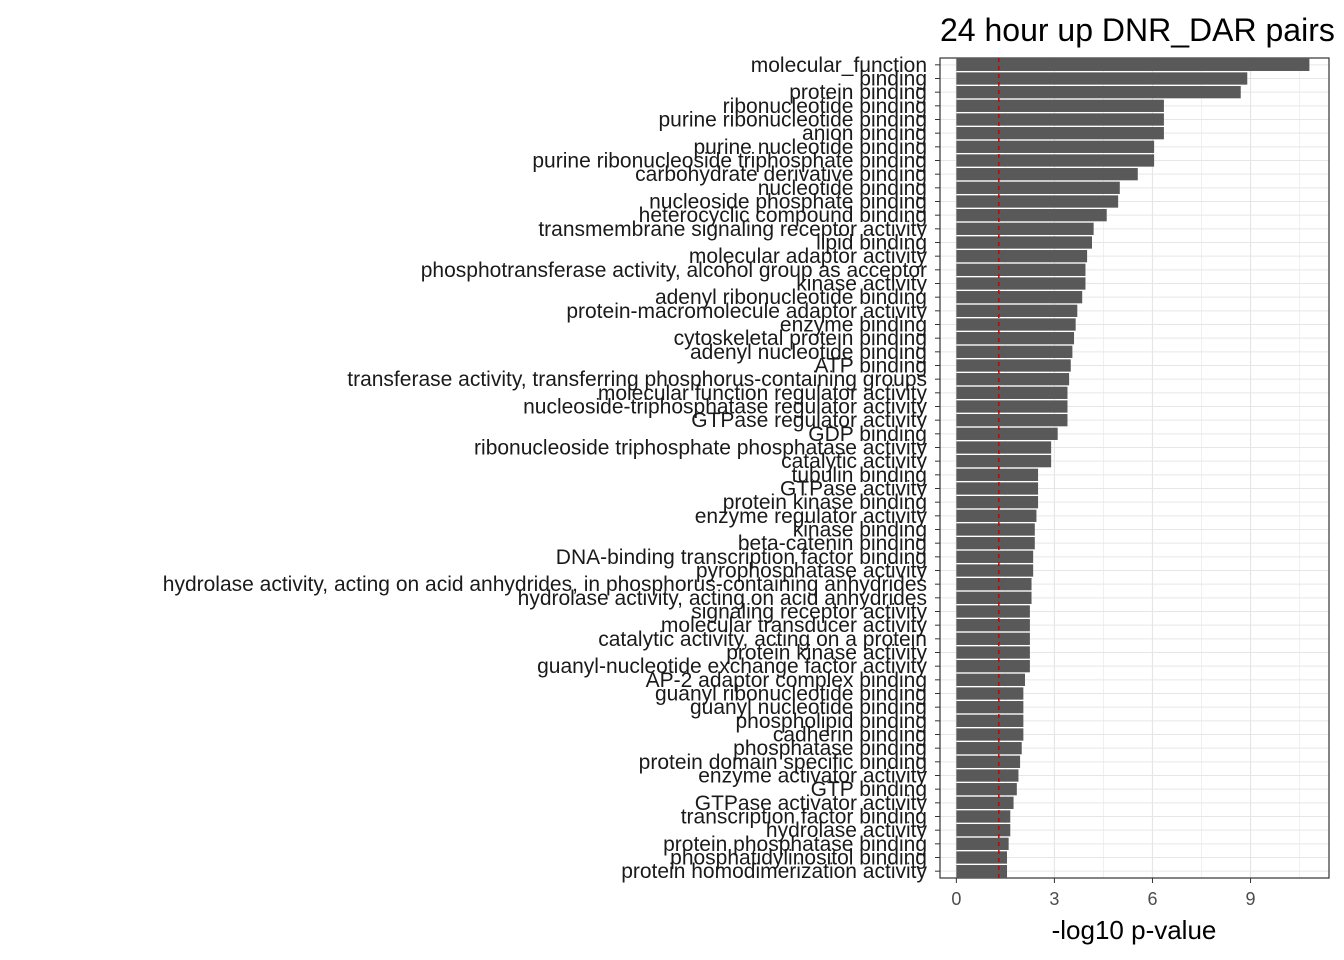 This screenshot has width=1344, height=960. Describe the element at coordinates (810, 147) in the screenshot. I see `category-label: purine nucleotide binding` at that location.